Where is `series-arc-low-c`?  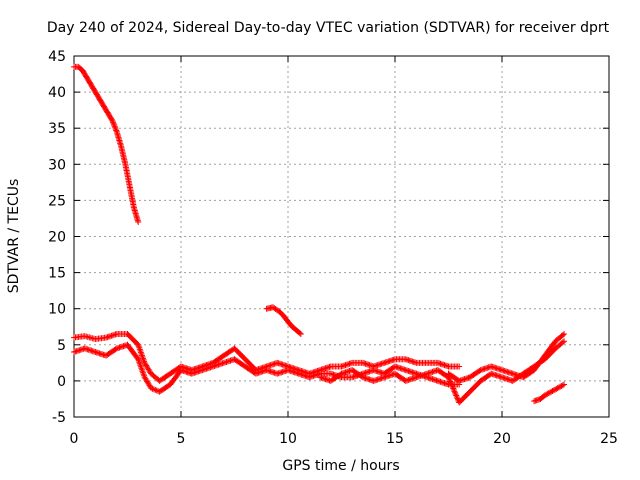
series-arc-low-c is located at coordinates (442, 372).